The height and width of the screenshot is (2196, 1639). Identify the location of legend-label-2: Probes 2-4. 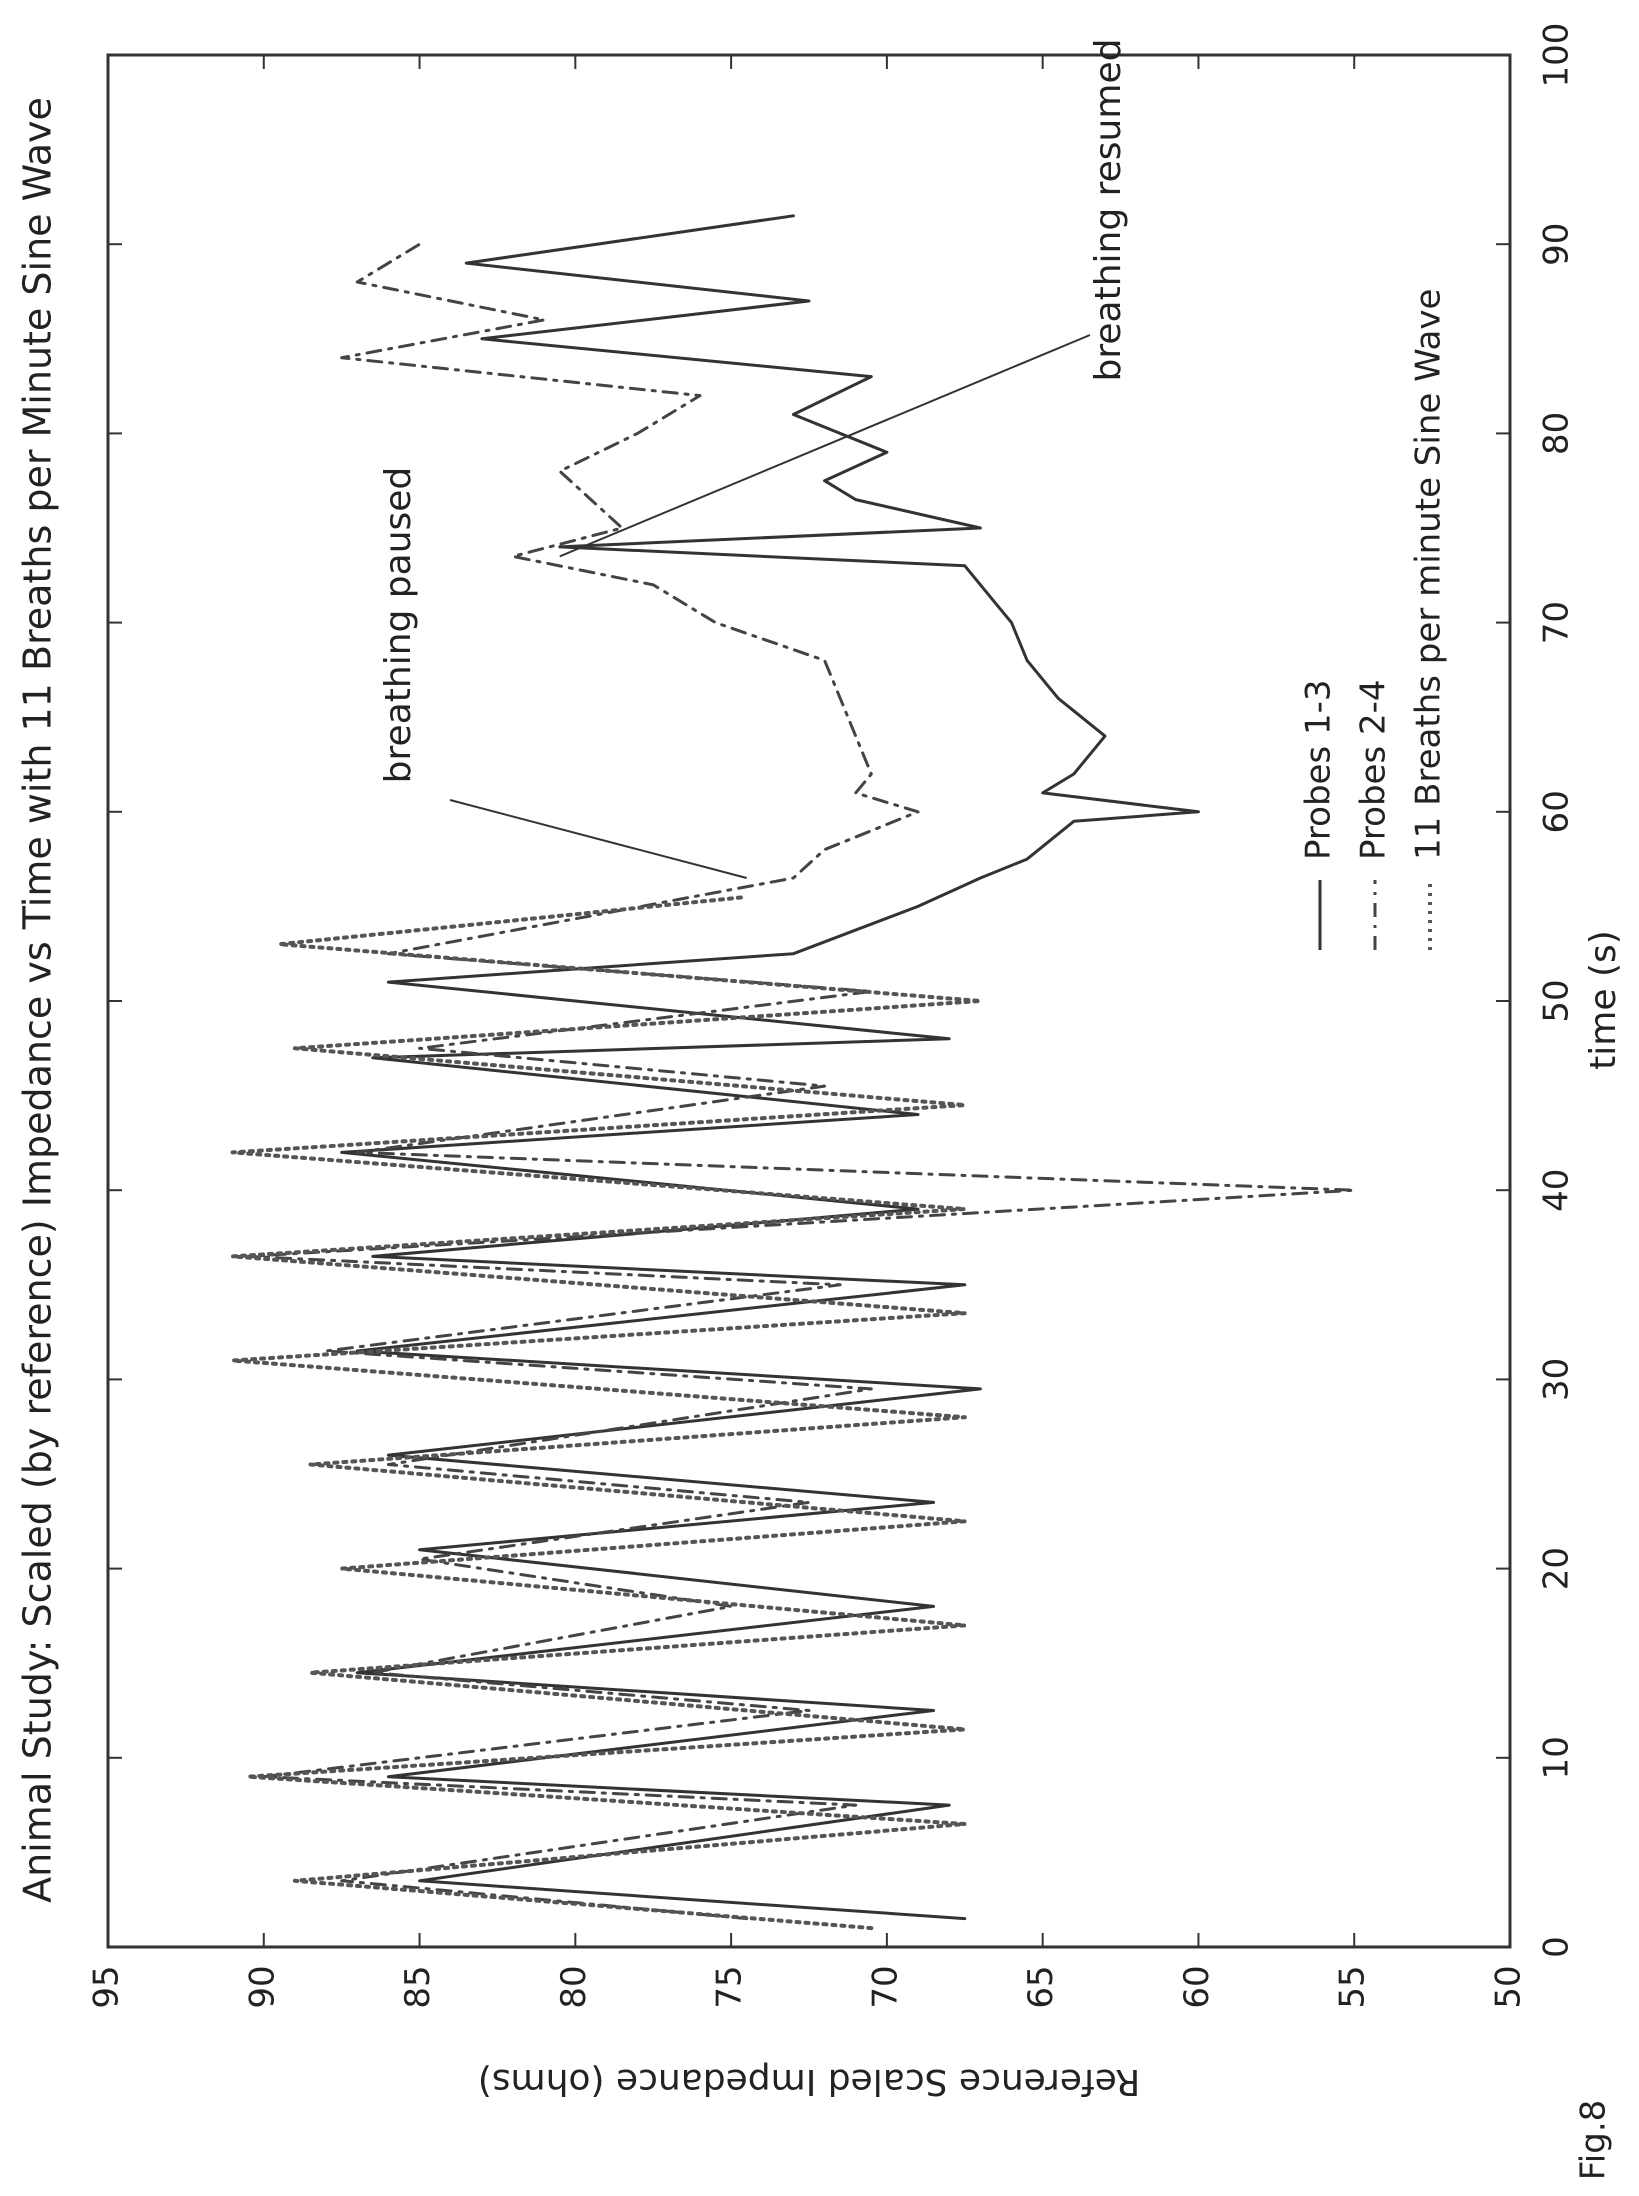
(1374, 770).